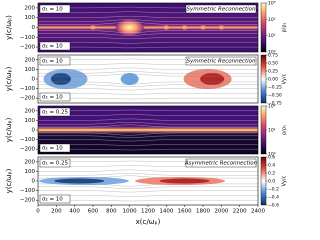 This screenshot has height=240, width=320. I want to click on colorbar-tick-label: −0.25, so click(275, 88).